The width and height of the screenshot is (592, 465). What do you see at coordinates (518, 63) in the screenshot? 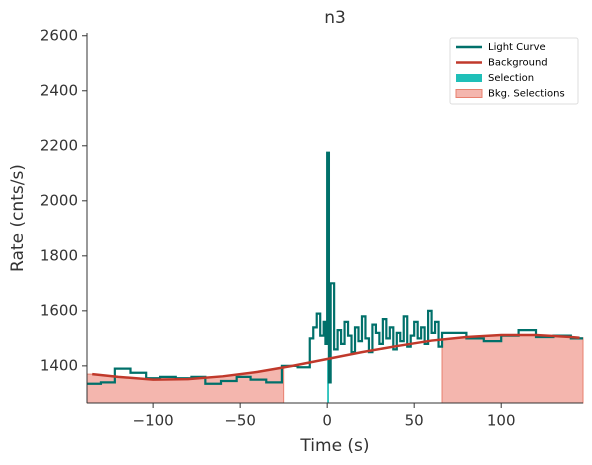
I see `legend-label: Background` at bounding box center [518, 63].